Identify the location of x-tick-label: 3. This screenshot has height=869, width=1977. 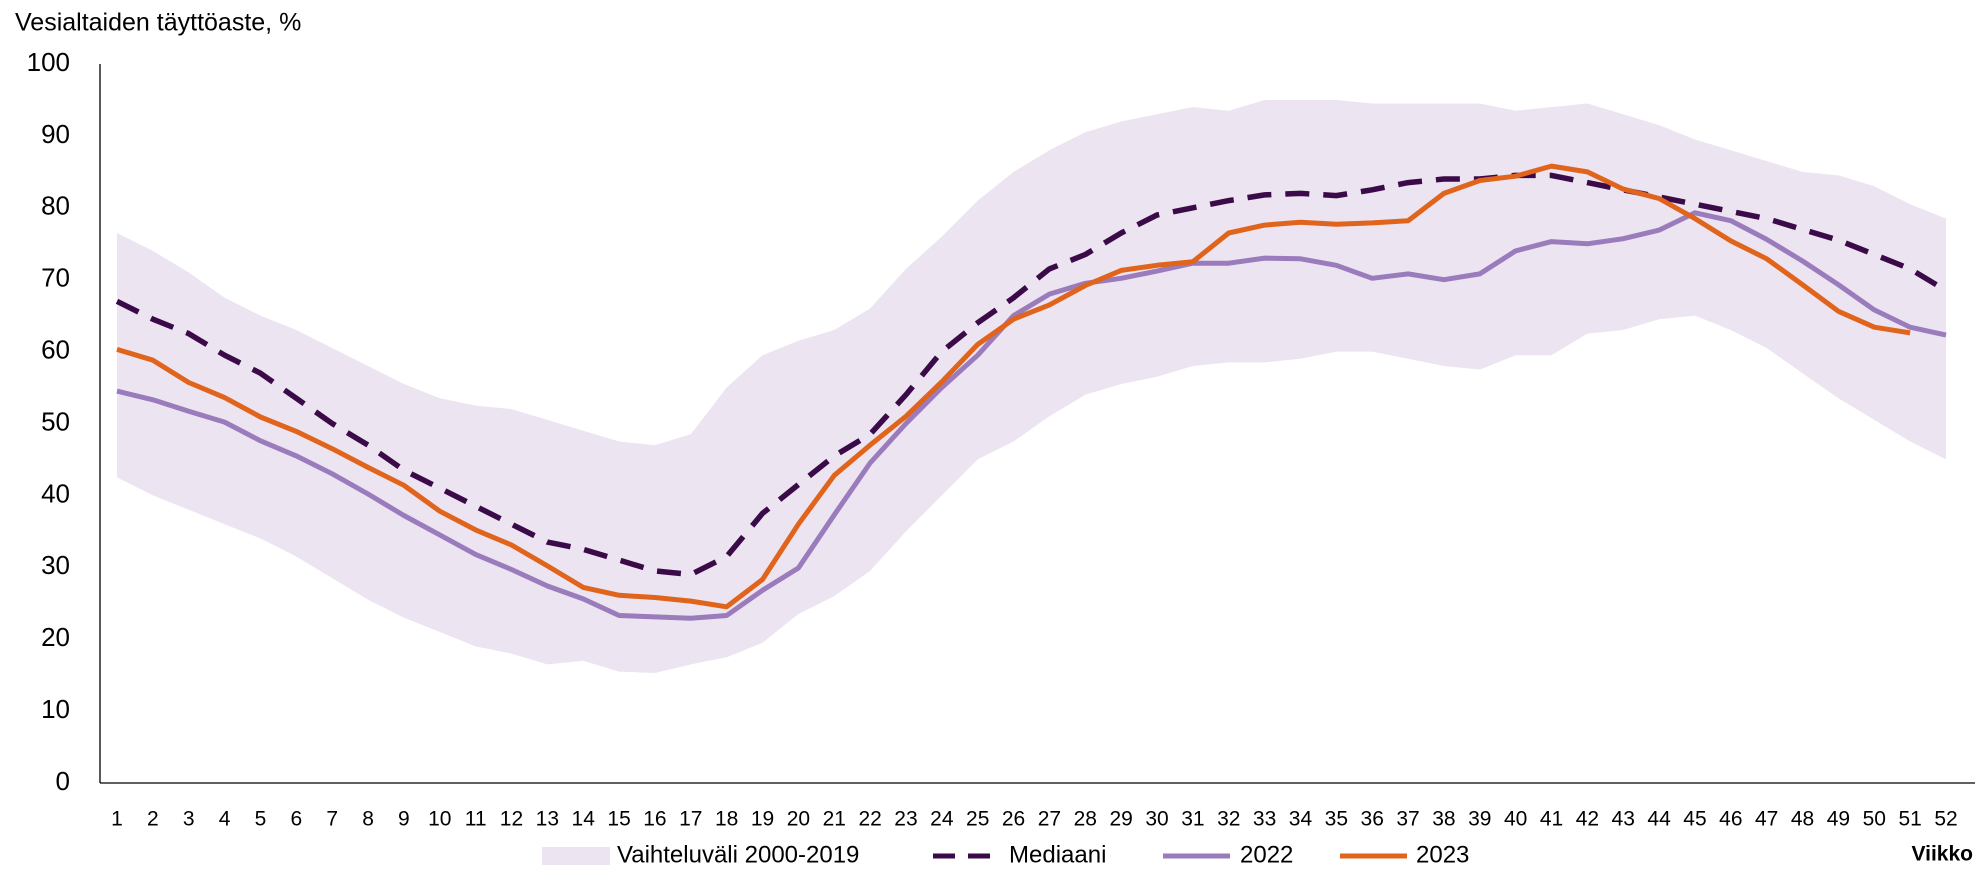
(189, 819).